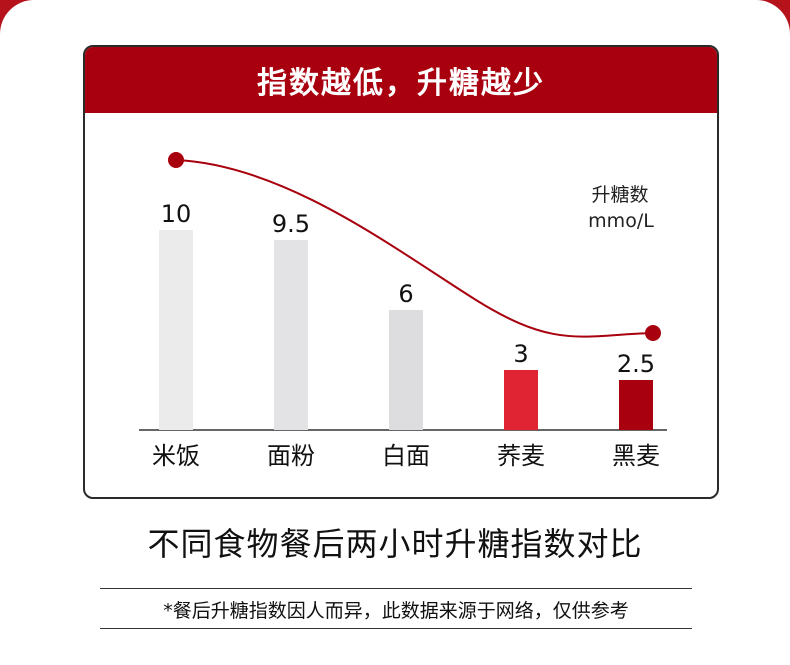 The image size is (790, 665). What do you see at coordinates (176, 160) in the screenshot?
I see `trend-start-dot` at bounding box center [176, 160].